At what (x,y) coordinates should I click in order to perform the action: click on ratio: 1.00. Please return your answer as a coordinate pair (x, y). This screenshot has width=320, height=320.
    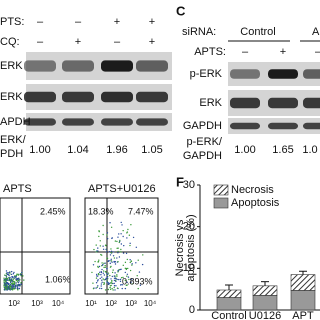
    Looking at the image, I should click on (244, 150).